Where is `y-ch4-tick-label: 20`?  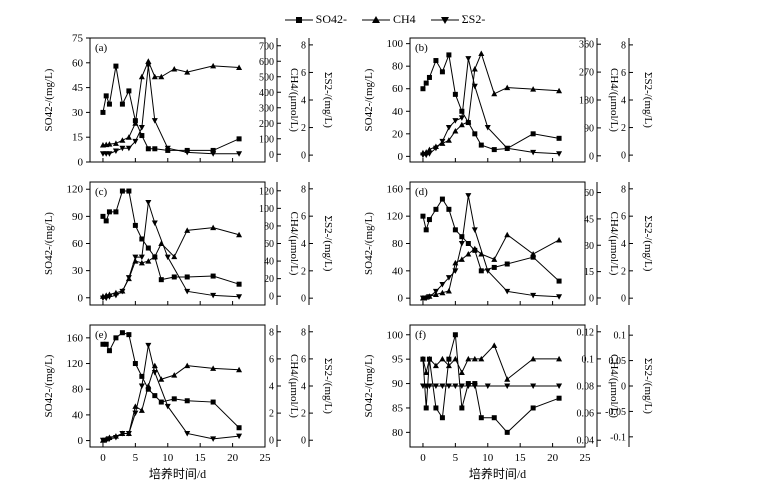
y-ch4-tick-label: 20 is located at coordinates (269, 279).